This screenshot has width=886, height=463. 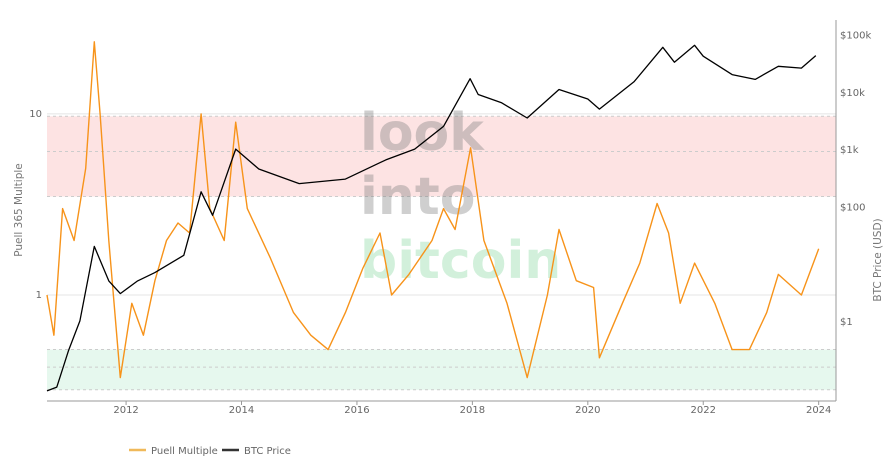 I want to click on left-tick-labels: 10 1, so click(x=35, y=205).